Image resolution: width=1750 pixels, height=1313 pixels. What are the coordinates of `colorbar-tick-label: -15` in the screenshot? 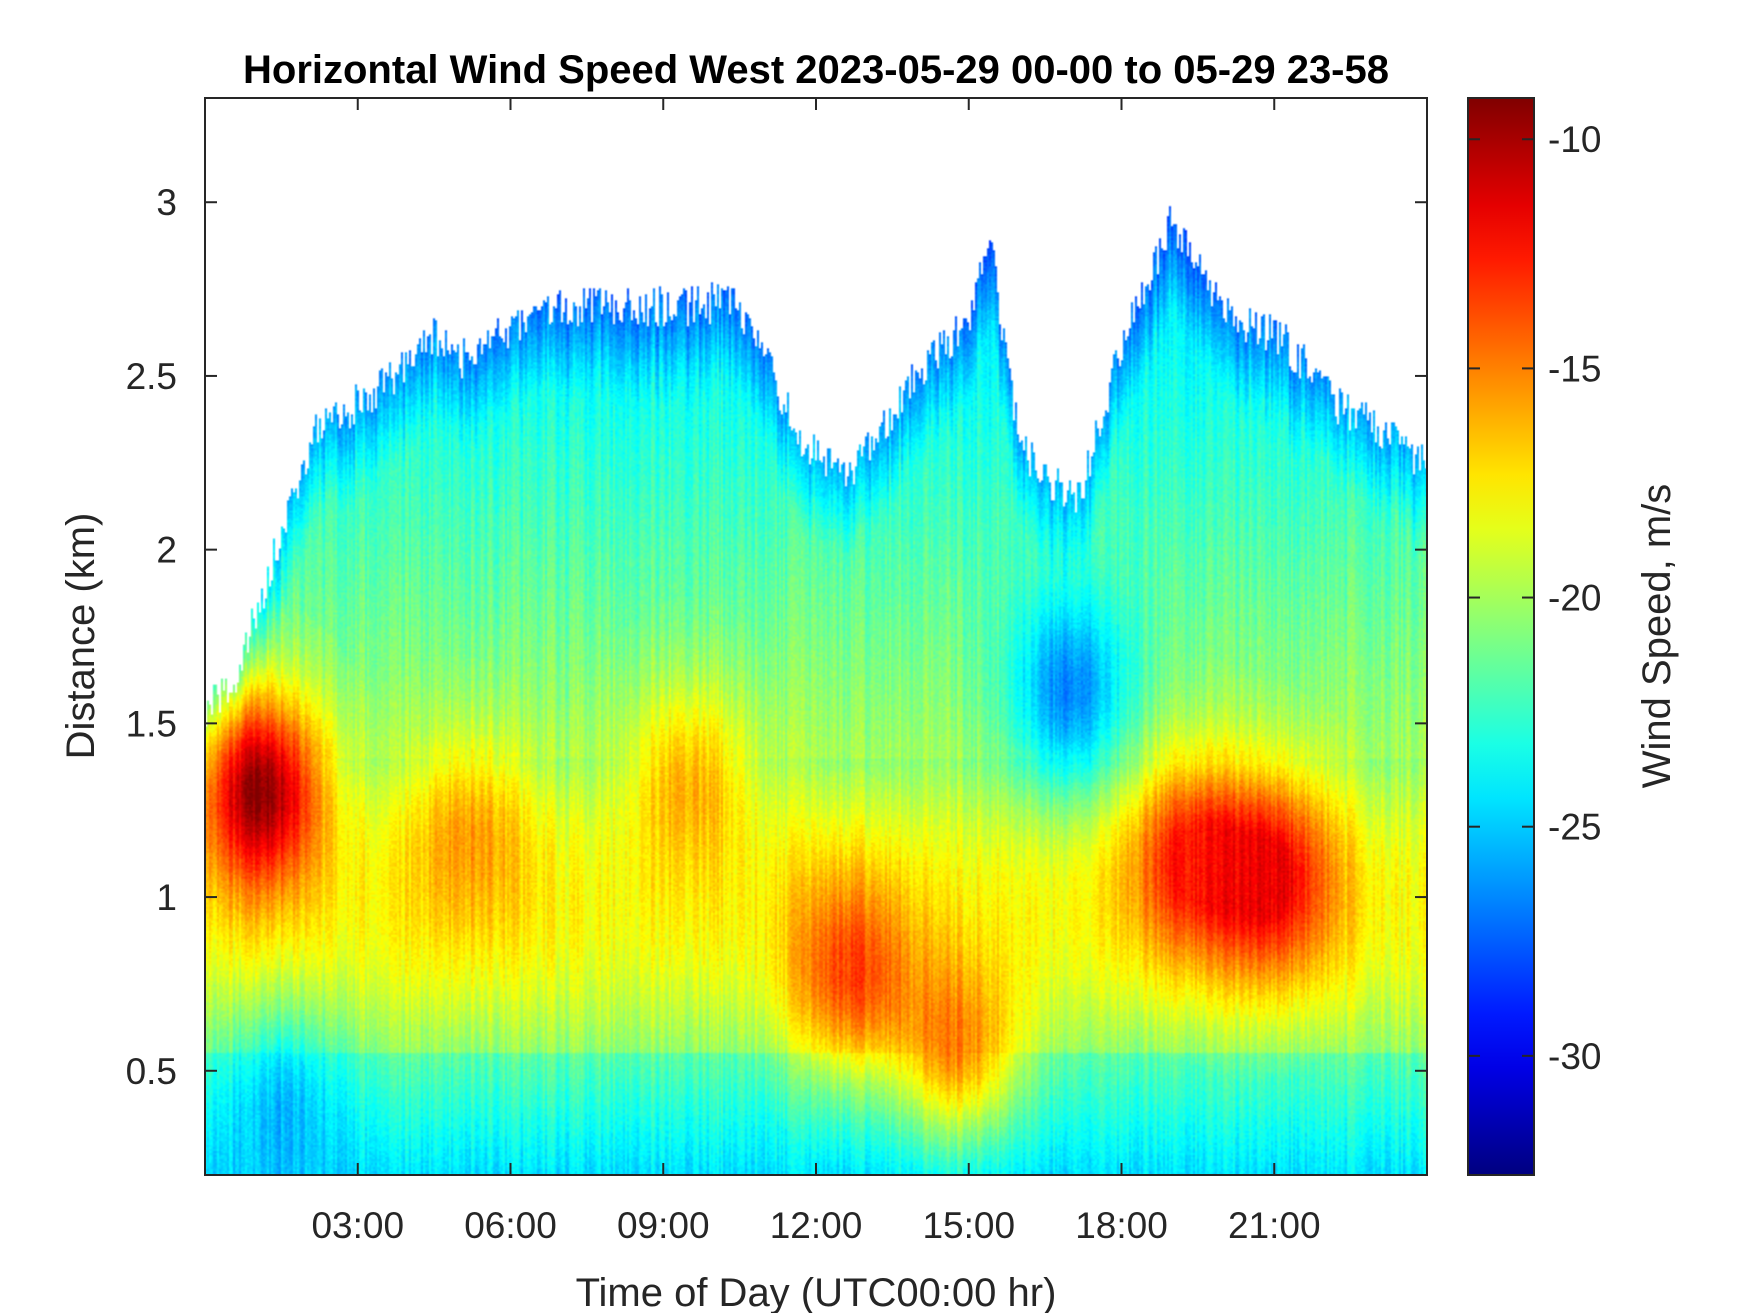 It's located at (1574, 368).